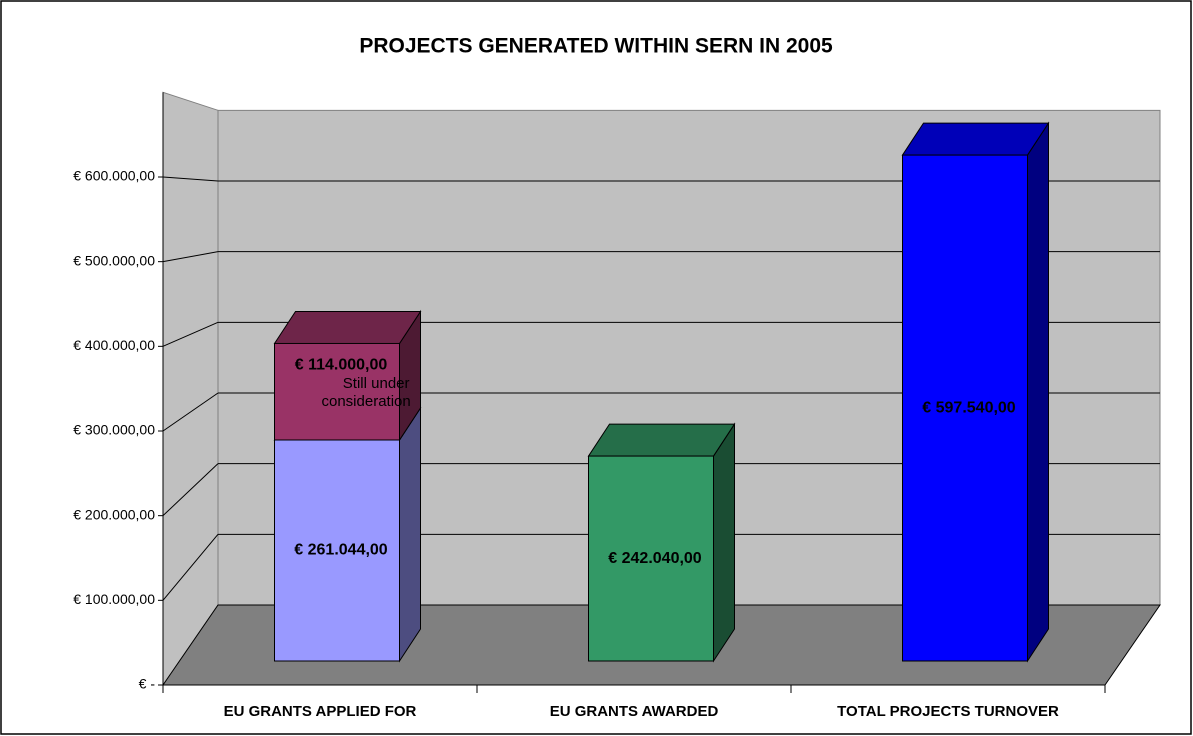 This screenshot has height=736, width=1193. Describe the element at coordinates (114, 345) in the screenshot. I see `y-tick-label: € 400.000,00` at that location.